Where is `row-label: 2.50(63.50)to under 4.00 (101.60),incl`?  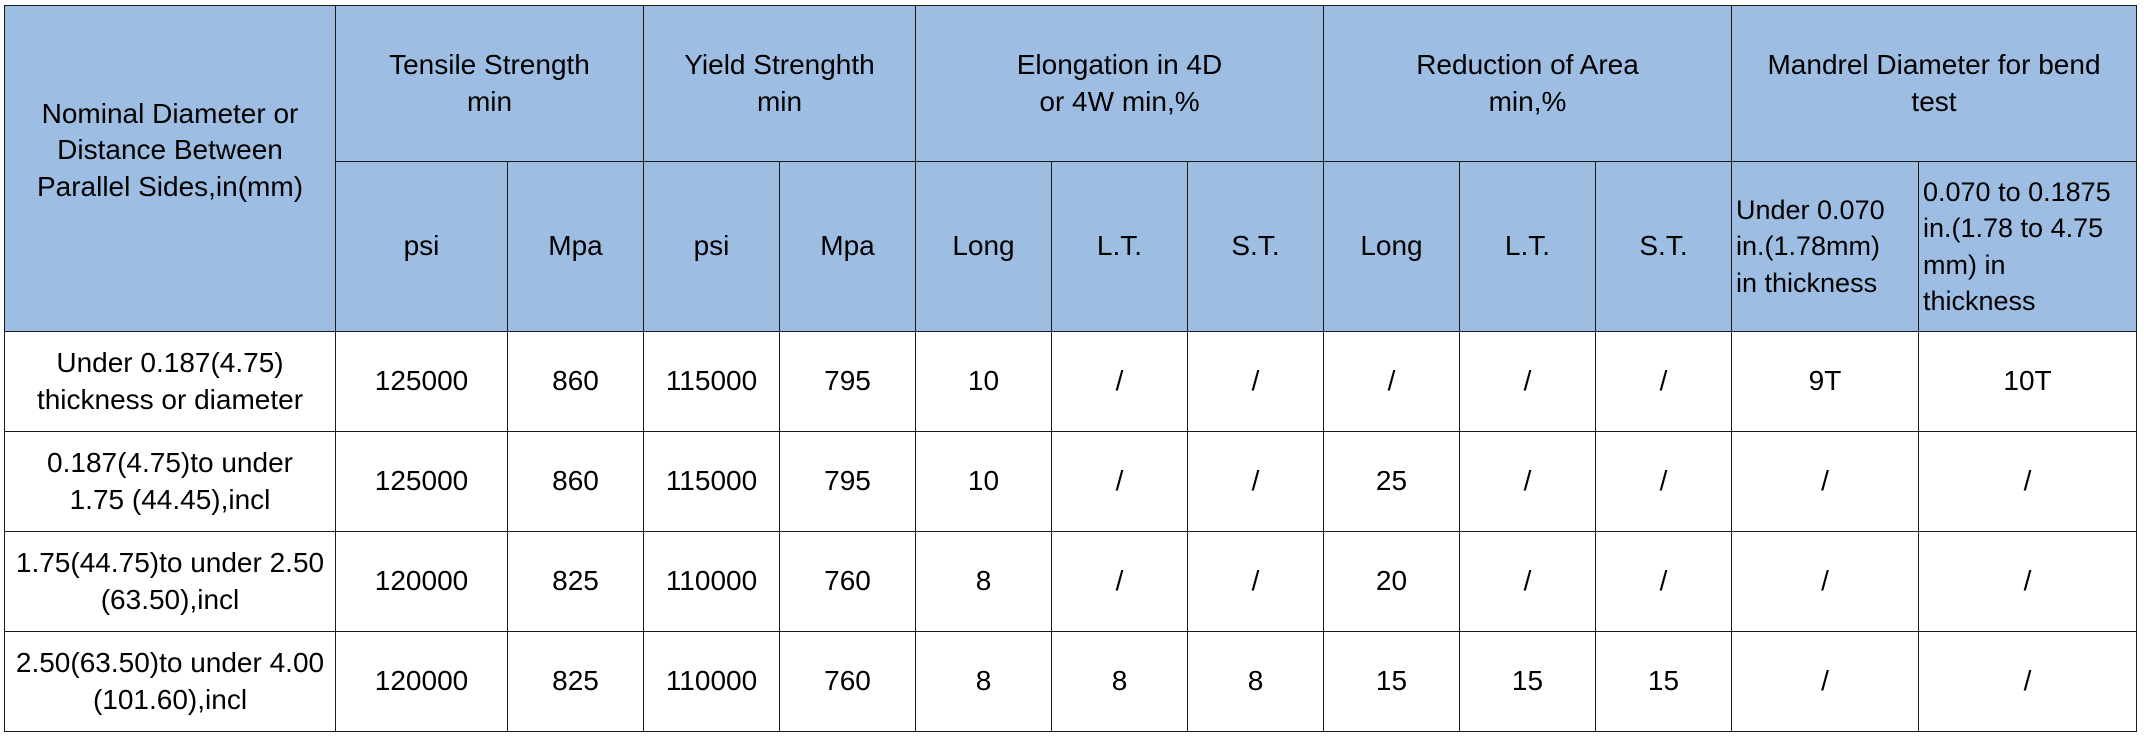 row-label: 2.50(63.50)to under 4.00 (101.60),incl is located at coordinates (170, 681).